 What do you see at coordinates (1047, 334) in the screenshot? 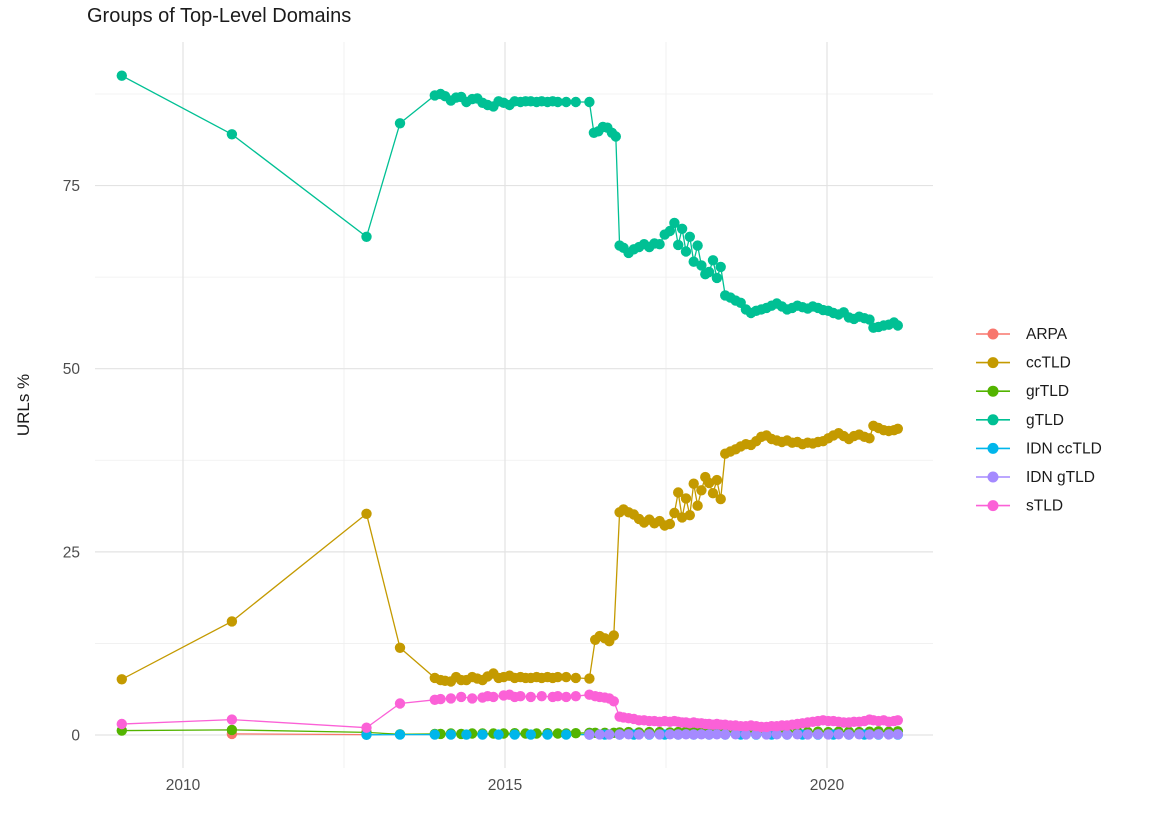
I see `legend-label: ARPA` at bounding box center [1047, 334].